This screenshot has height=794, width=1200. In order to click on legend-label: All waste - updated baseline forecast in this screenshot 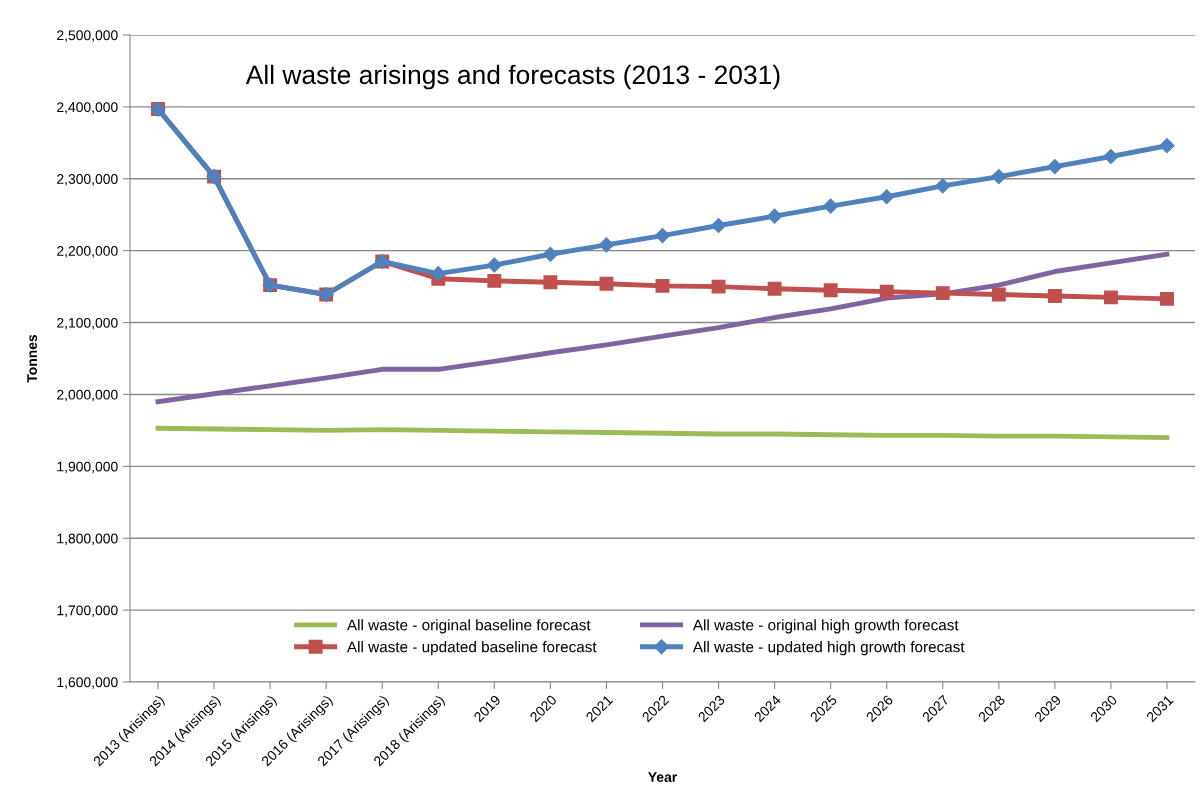, I will do `click(471, 648)`.